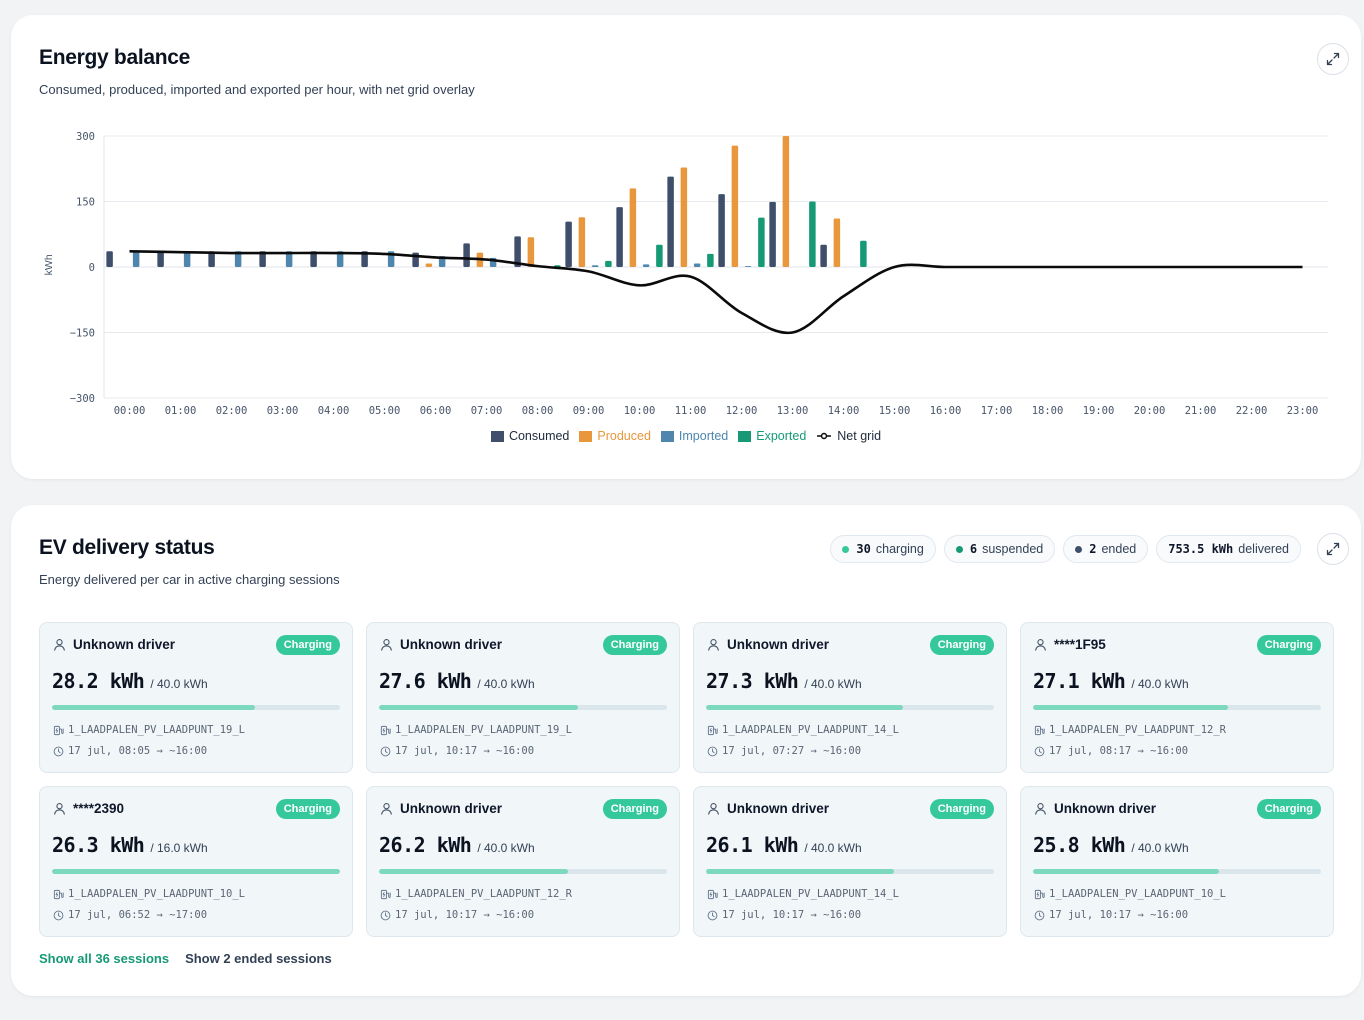 This screenshot has height=1020, width=1364. Describe the element at coordinates (181, 411) in the screenshot. I see `x-tick-label: 01:00` at that location.